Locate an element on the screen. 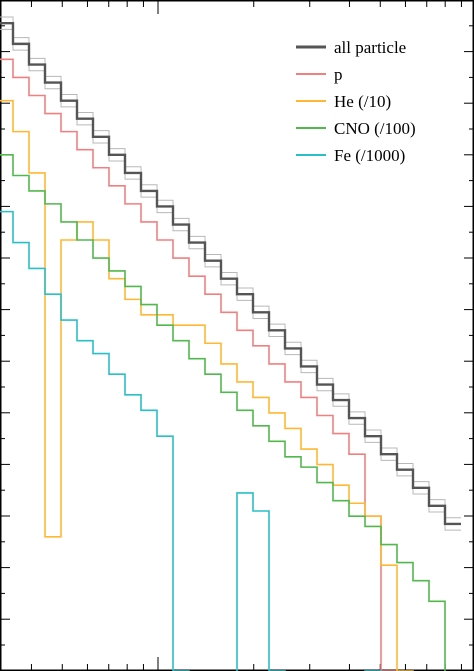 The height and width of the screenshot is (671, 474). legend-label: p is located at coordinates (338, 74).